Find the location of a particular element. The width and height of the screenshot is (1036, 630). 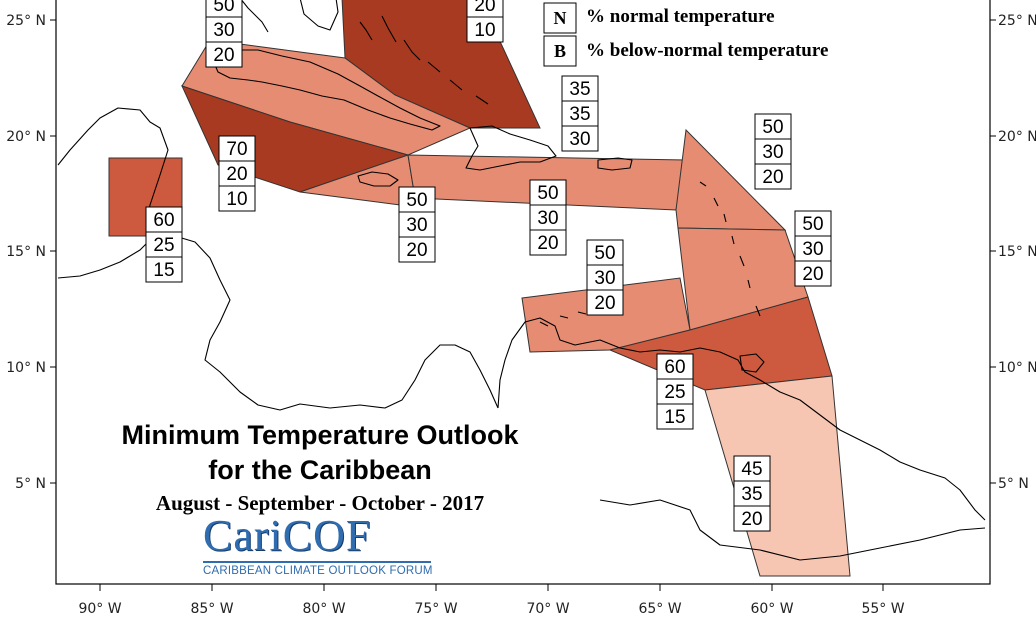

probability-value: 45 is located at coordinates (751, 469).